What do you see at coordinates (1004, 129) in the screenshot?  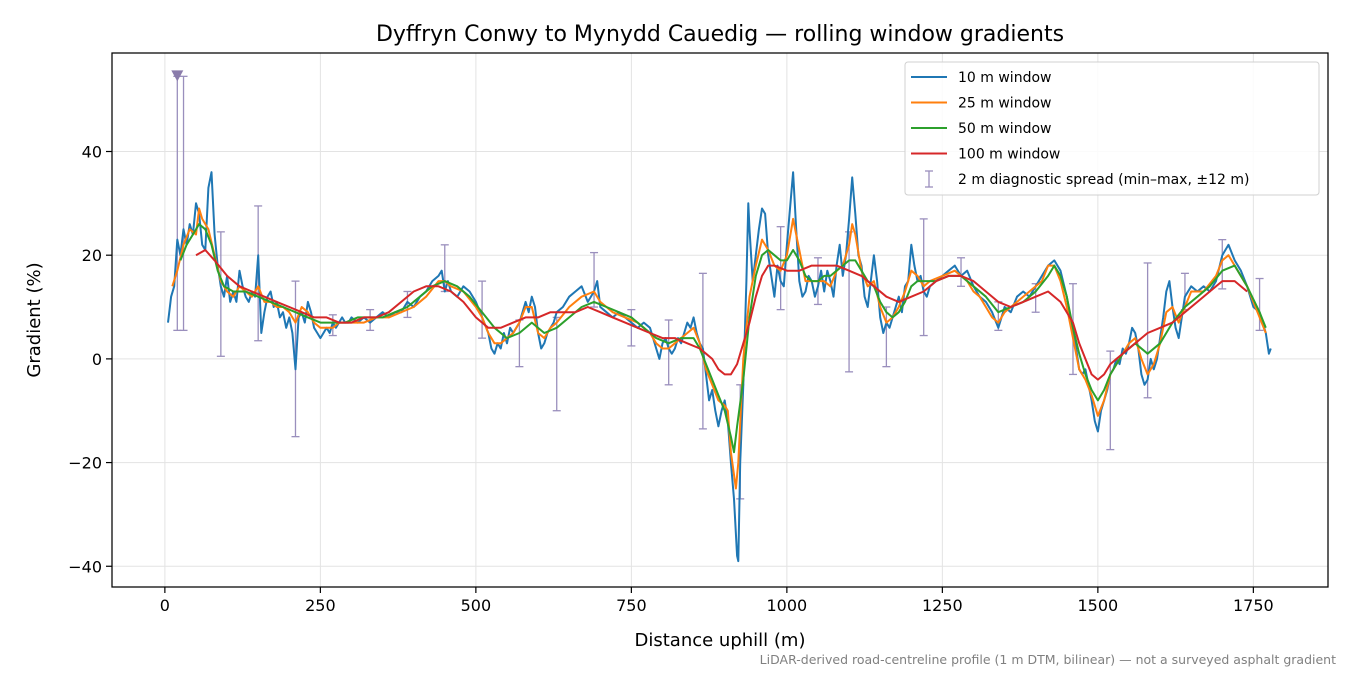 I see `legend-label: 50 m window` at bounding box center [1004, 129].